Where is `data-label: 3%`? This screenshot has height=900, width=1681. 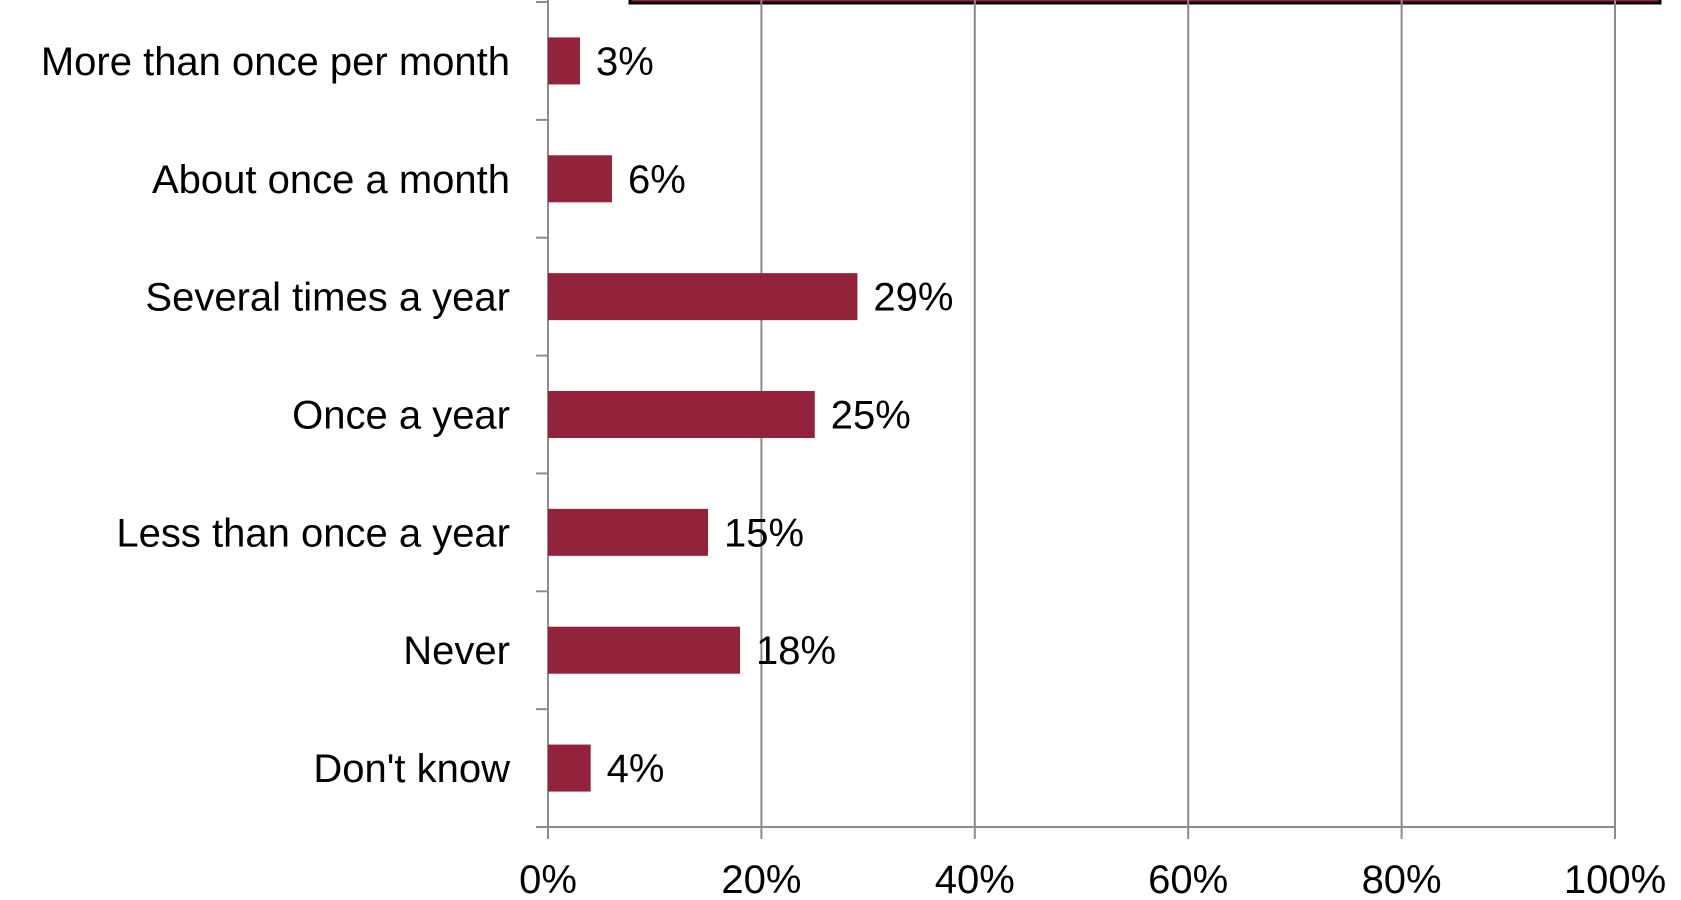 data-label: 3% is located at coordinates (625, 62).